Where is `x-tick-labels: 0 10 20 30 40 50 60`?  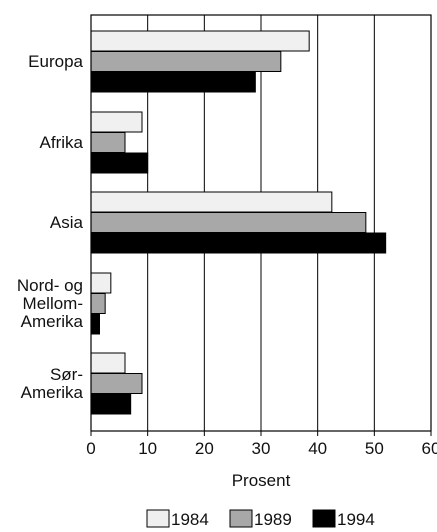
x-tick-labels: 0 10 20 30 40 50 60 is located at coordinates (261, 444).